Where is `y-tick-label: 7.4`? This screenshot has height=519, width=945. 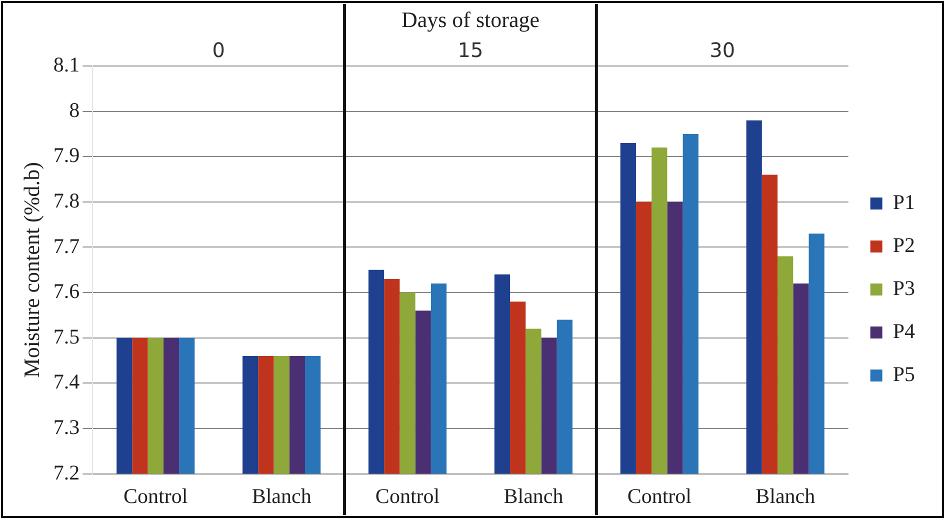
y-tick-label: 7.4 is located at coordinates (66, 382).